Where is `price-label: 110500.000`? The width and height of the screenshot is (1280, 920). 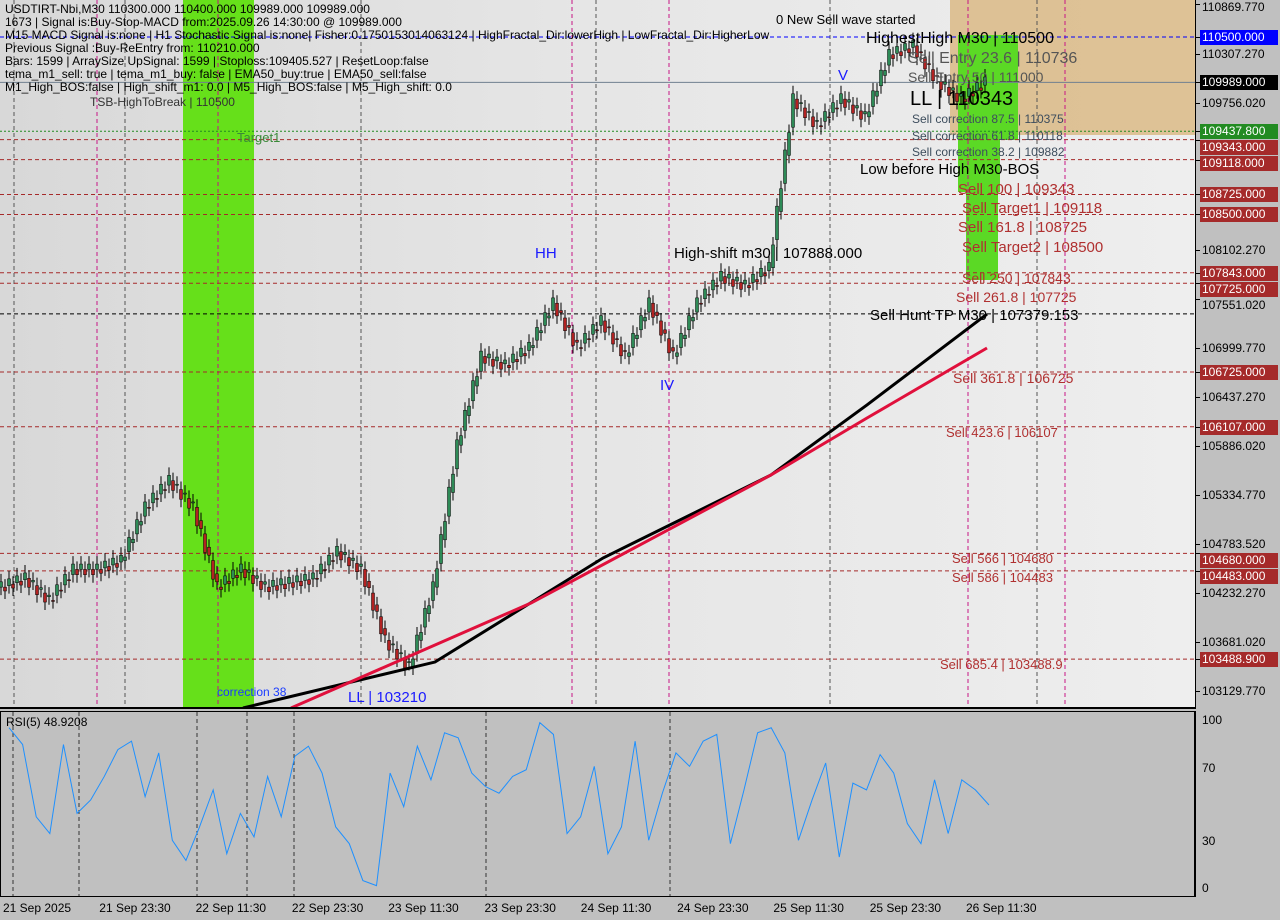
price-label: 110500.000 is located at coordinates (1239, 37).